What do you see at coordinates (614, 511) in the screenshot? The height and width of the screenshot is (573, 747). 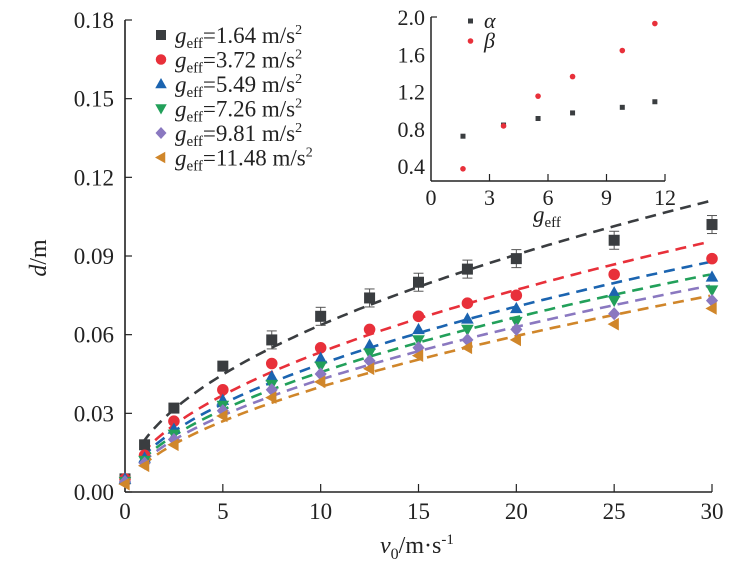 I see `x-tick-label: 25` at bounding box center [614, 511].